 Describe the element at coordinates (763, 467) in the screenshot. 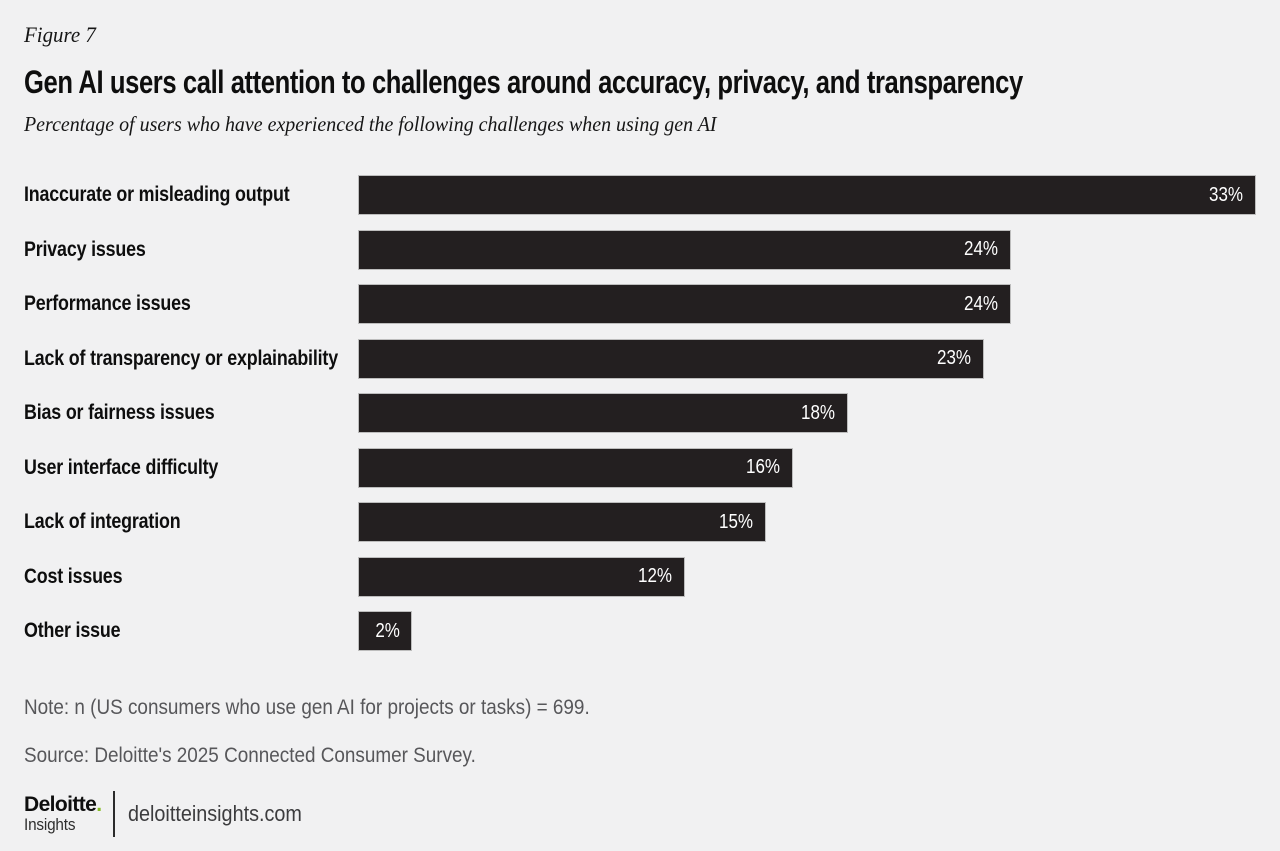

I see `value-label-text: 16%` at that location.